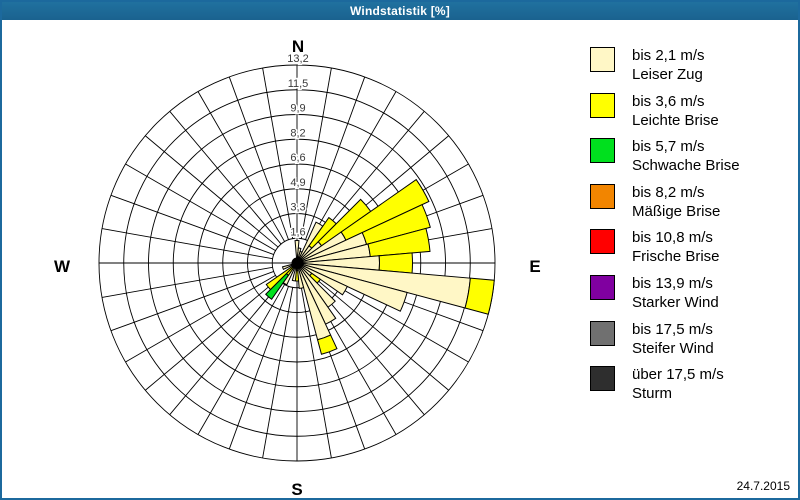 This screenshot has height=500, width=800. I want to click on legend-speed-label: bis 3,6 m/s, so click(668, 101).